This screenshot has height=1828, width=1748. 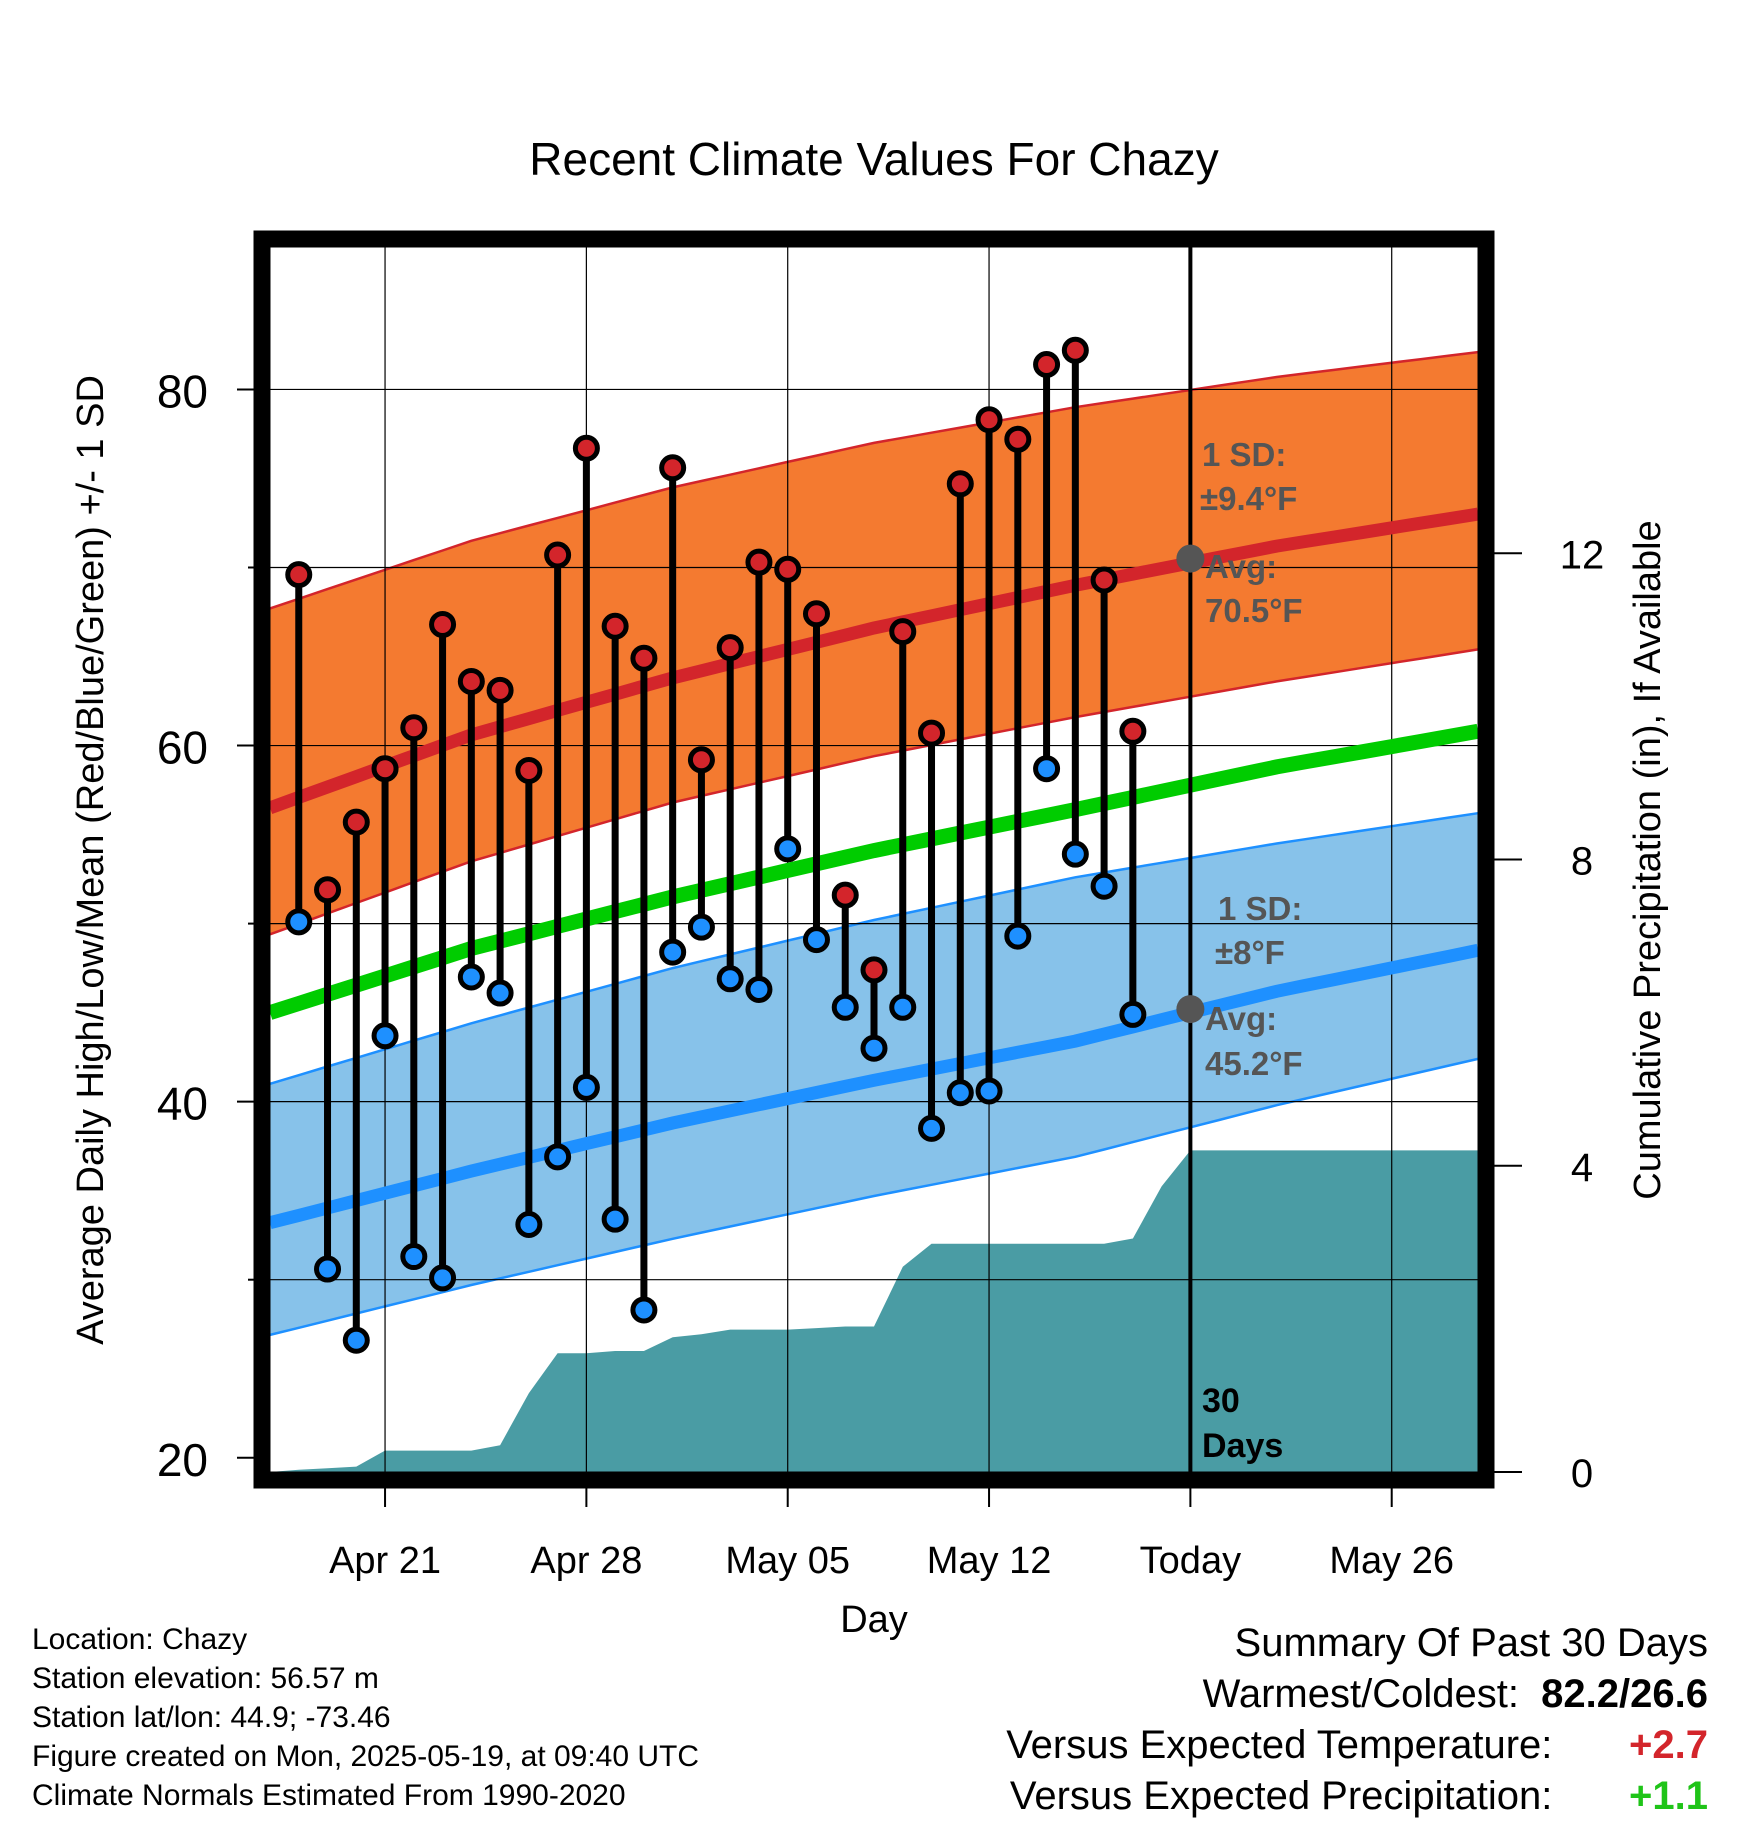 What do you see at coordinates (211, 1717) in the screenshot?
I see `latlon-text: Station lat/lon: 44.9; -73.46` at bounding box center [211, 1717].